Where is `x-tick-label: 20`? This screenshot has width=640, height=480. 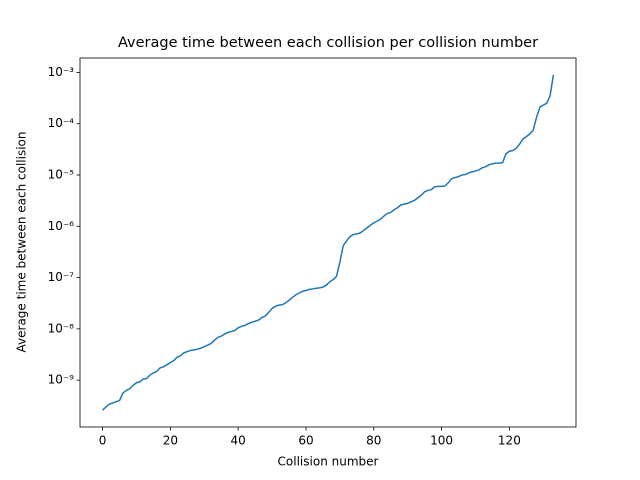
x-tick-label: 20 is located at coordinates (170, 441).